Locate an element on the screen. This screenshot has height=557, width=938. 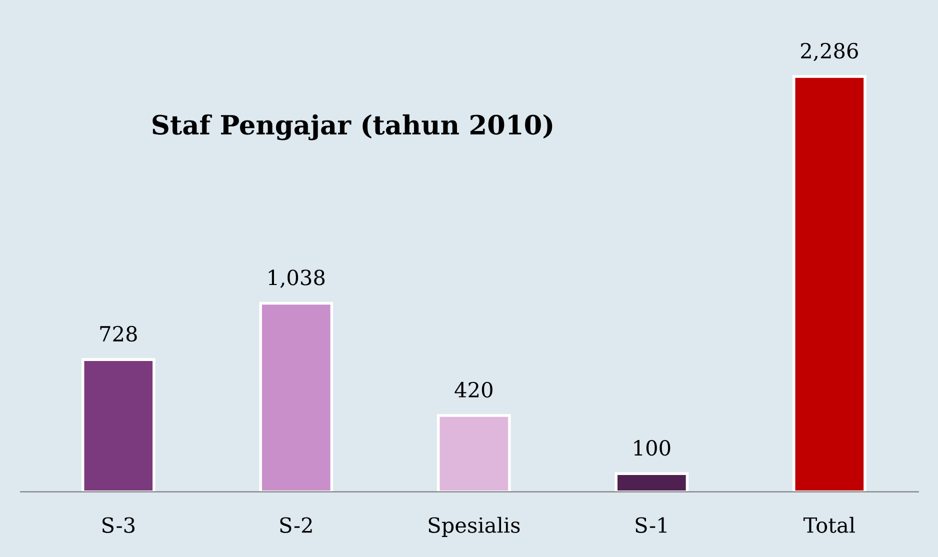
data-label: 728 is located at coordinates (118, 334).